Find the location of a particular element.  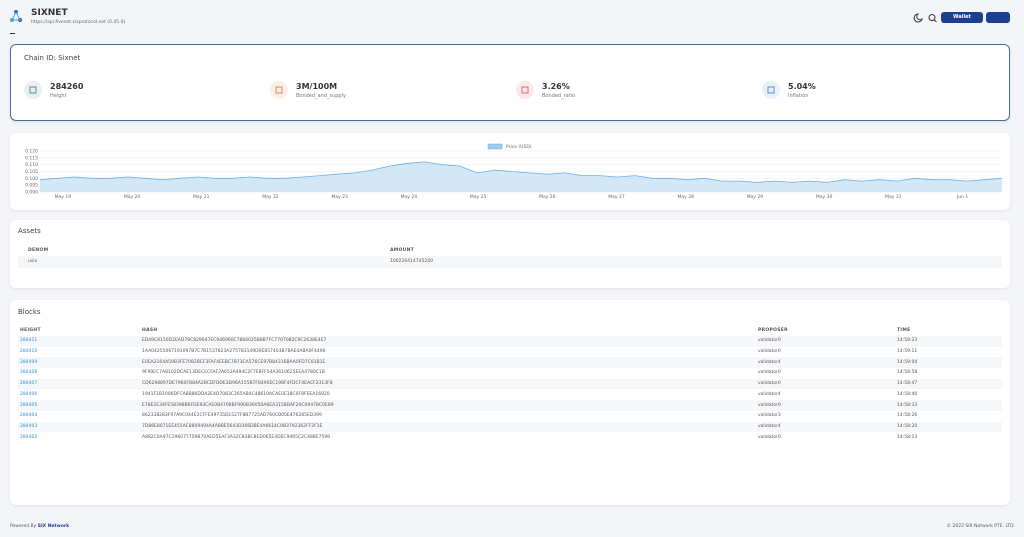

column-header: HASH is located at coordinates (150, 330).